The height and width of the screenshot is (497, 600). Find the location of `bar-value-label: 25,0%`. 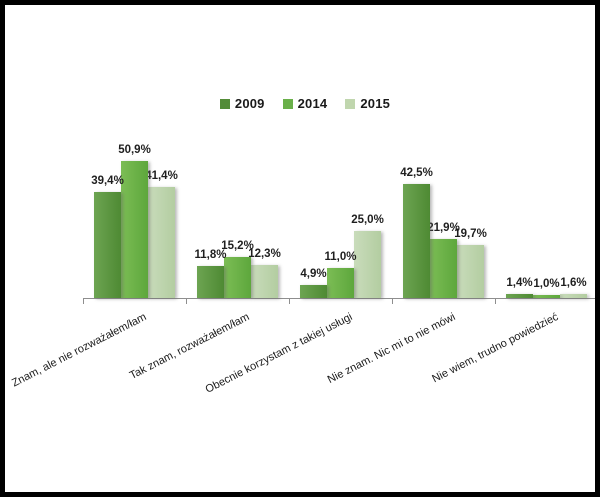

bar-value-label: 25,0% is located at coordinates (367, 220).